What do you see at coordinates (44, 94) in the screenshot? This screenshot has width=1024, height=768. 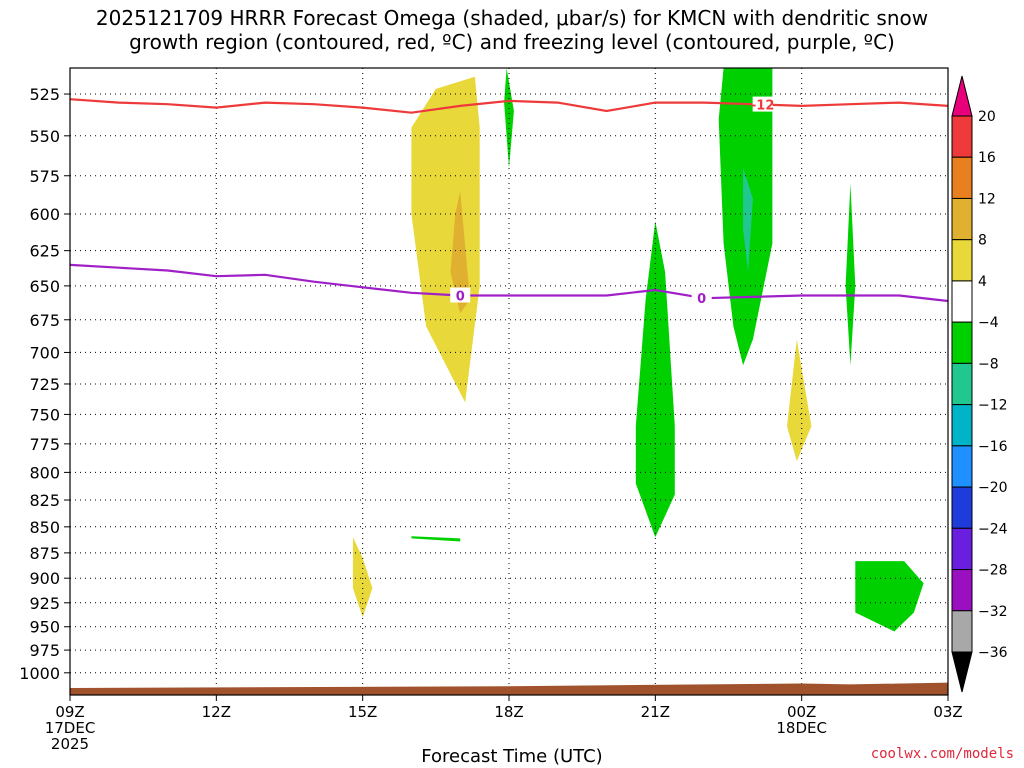 I see `y-tick-label-525: 525` at bounding box center [44, 94].